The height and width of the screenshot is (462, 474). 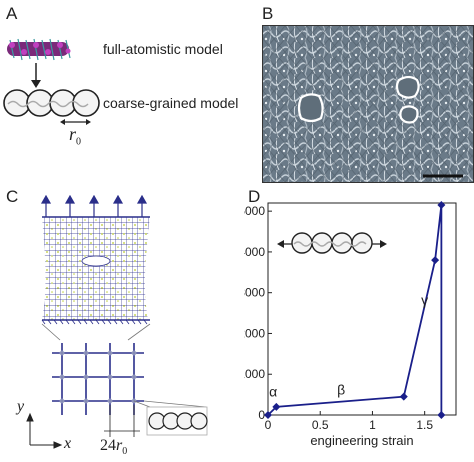 I want to click on x-tick-label: 0.5, so click(x=320, y=425).